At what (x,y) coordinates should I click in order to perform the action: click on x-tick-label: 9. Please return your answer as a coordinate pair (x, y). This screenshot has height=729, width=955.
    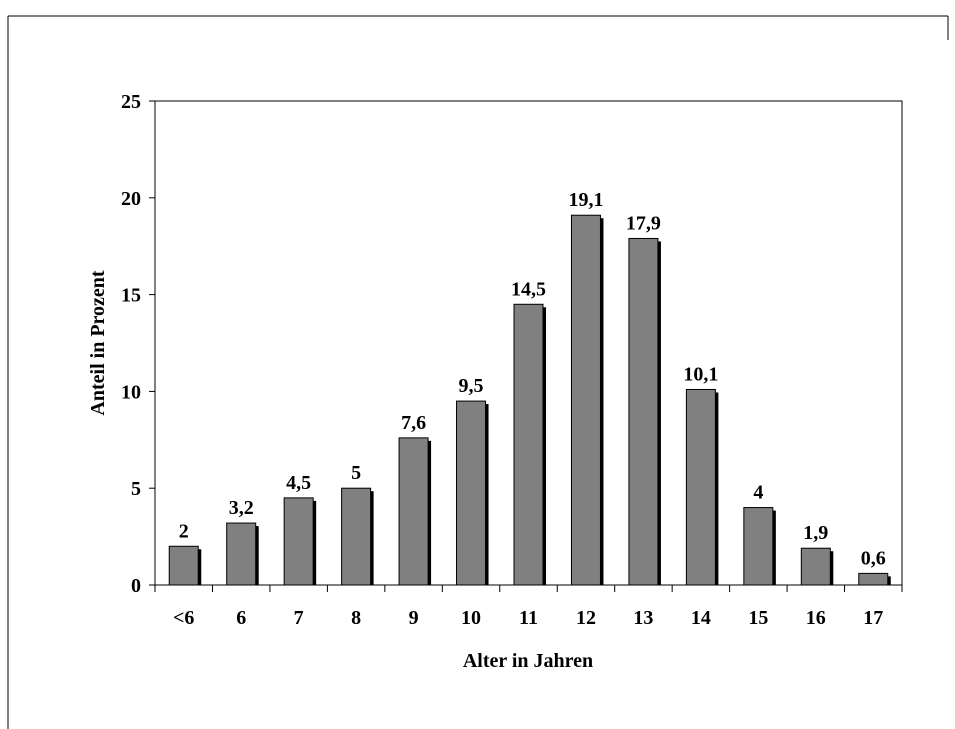
    Looking at the image, I should click on (414, 618).